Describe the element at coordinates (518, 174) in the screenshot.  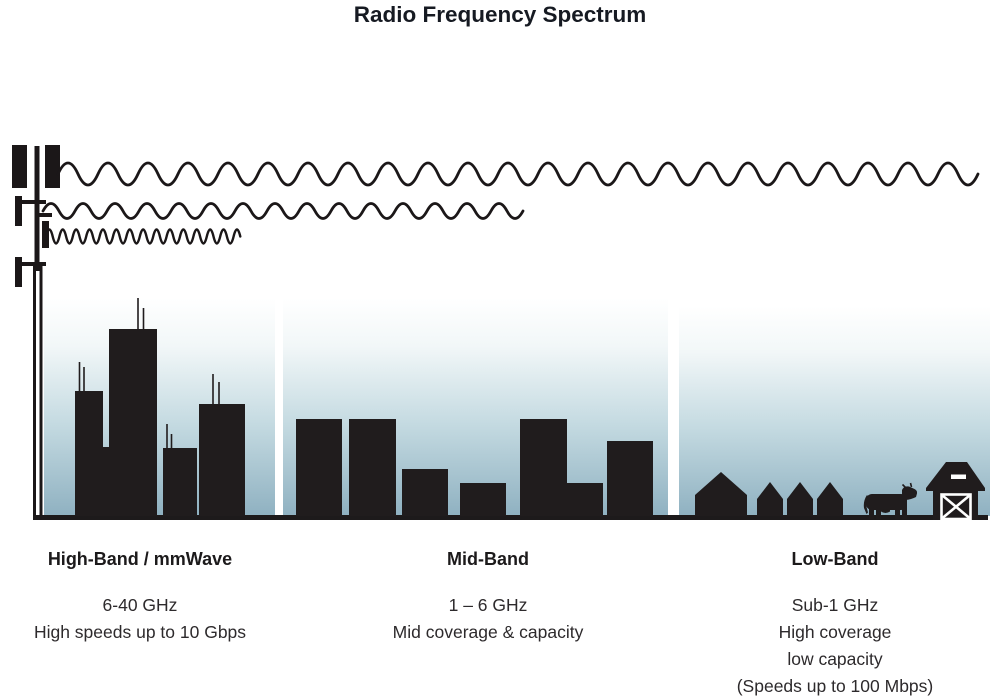
I see `long-wavelength-wave-icon` at that location.